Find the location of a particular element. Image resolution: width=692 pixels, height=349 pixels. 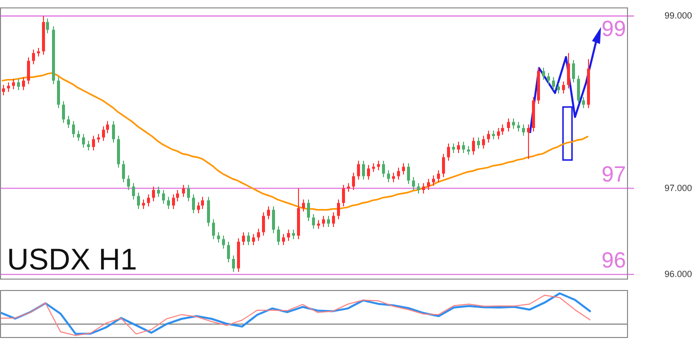

annotation: USDX H1 is located at coordinates (72, 260).